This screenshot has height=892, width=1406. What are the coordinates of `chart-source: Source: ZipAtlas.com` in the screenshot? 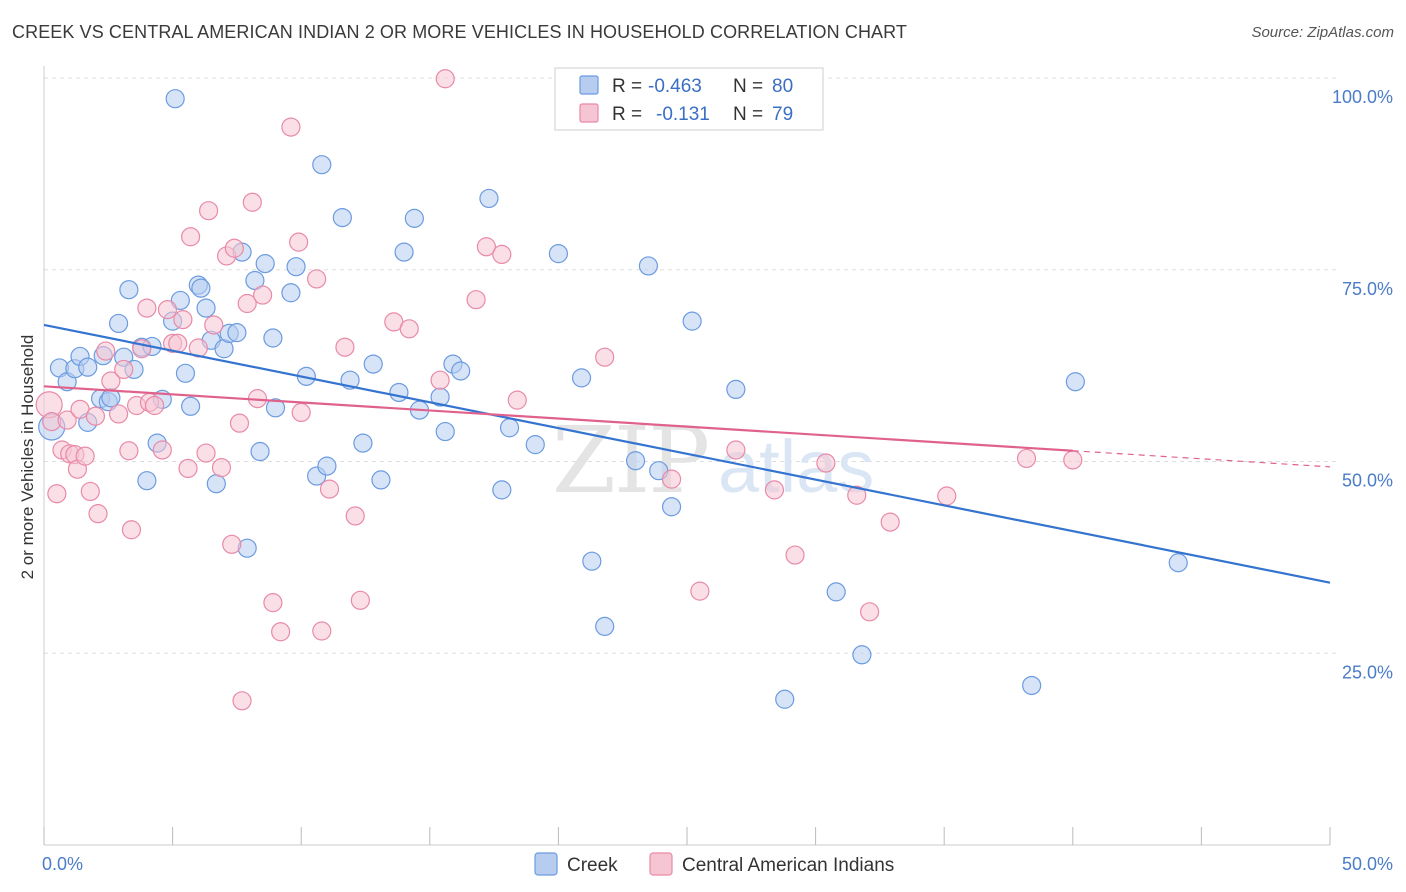 It's located at (1322, 32).